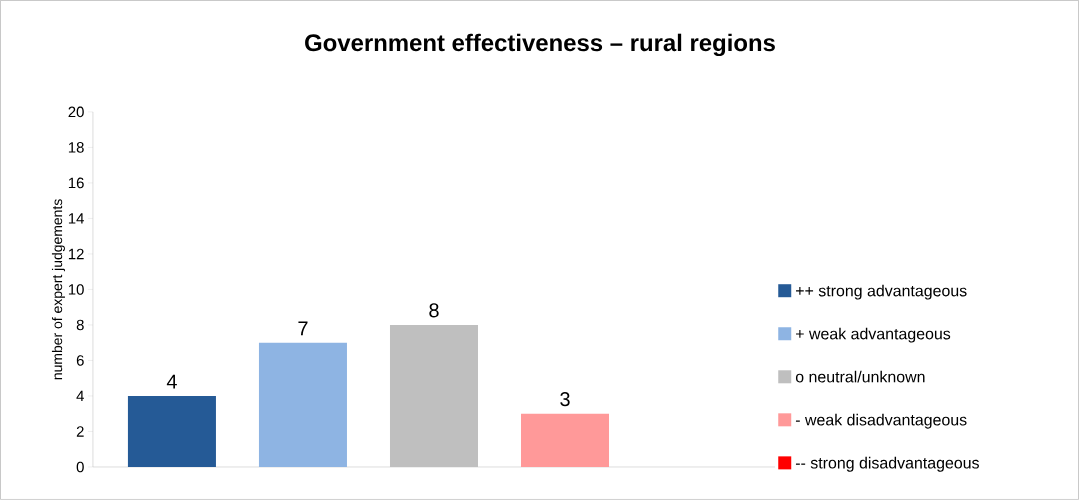  Describe the element at coordinates (303, 328) in the screenshot. I see `data-label: 7` at that location.